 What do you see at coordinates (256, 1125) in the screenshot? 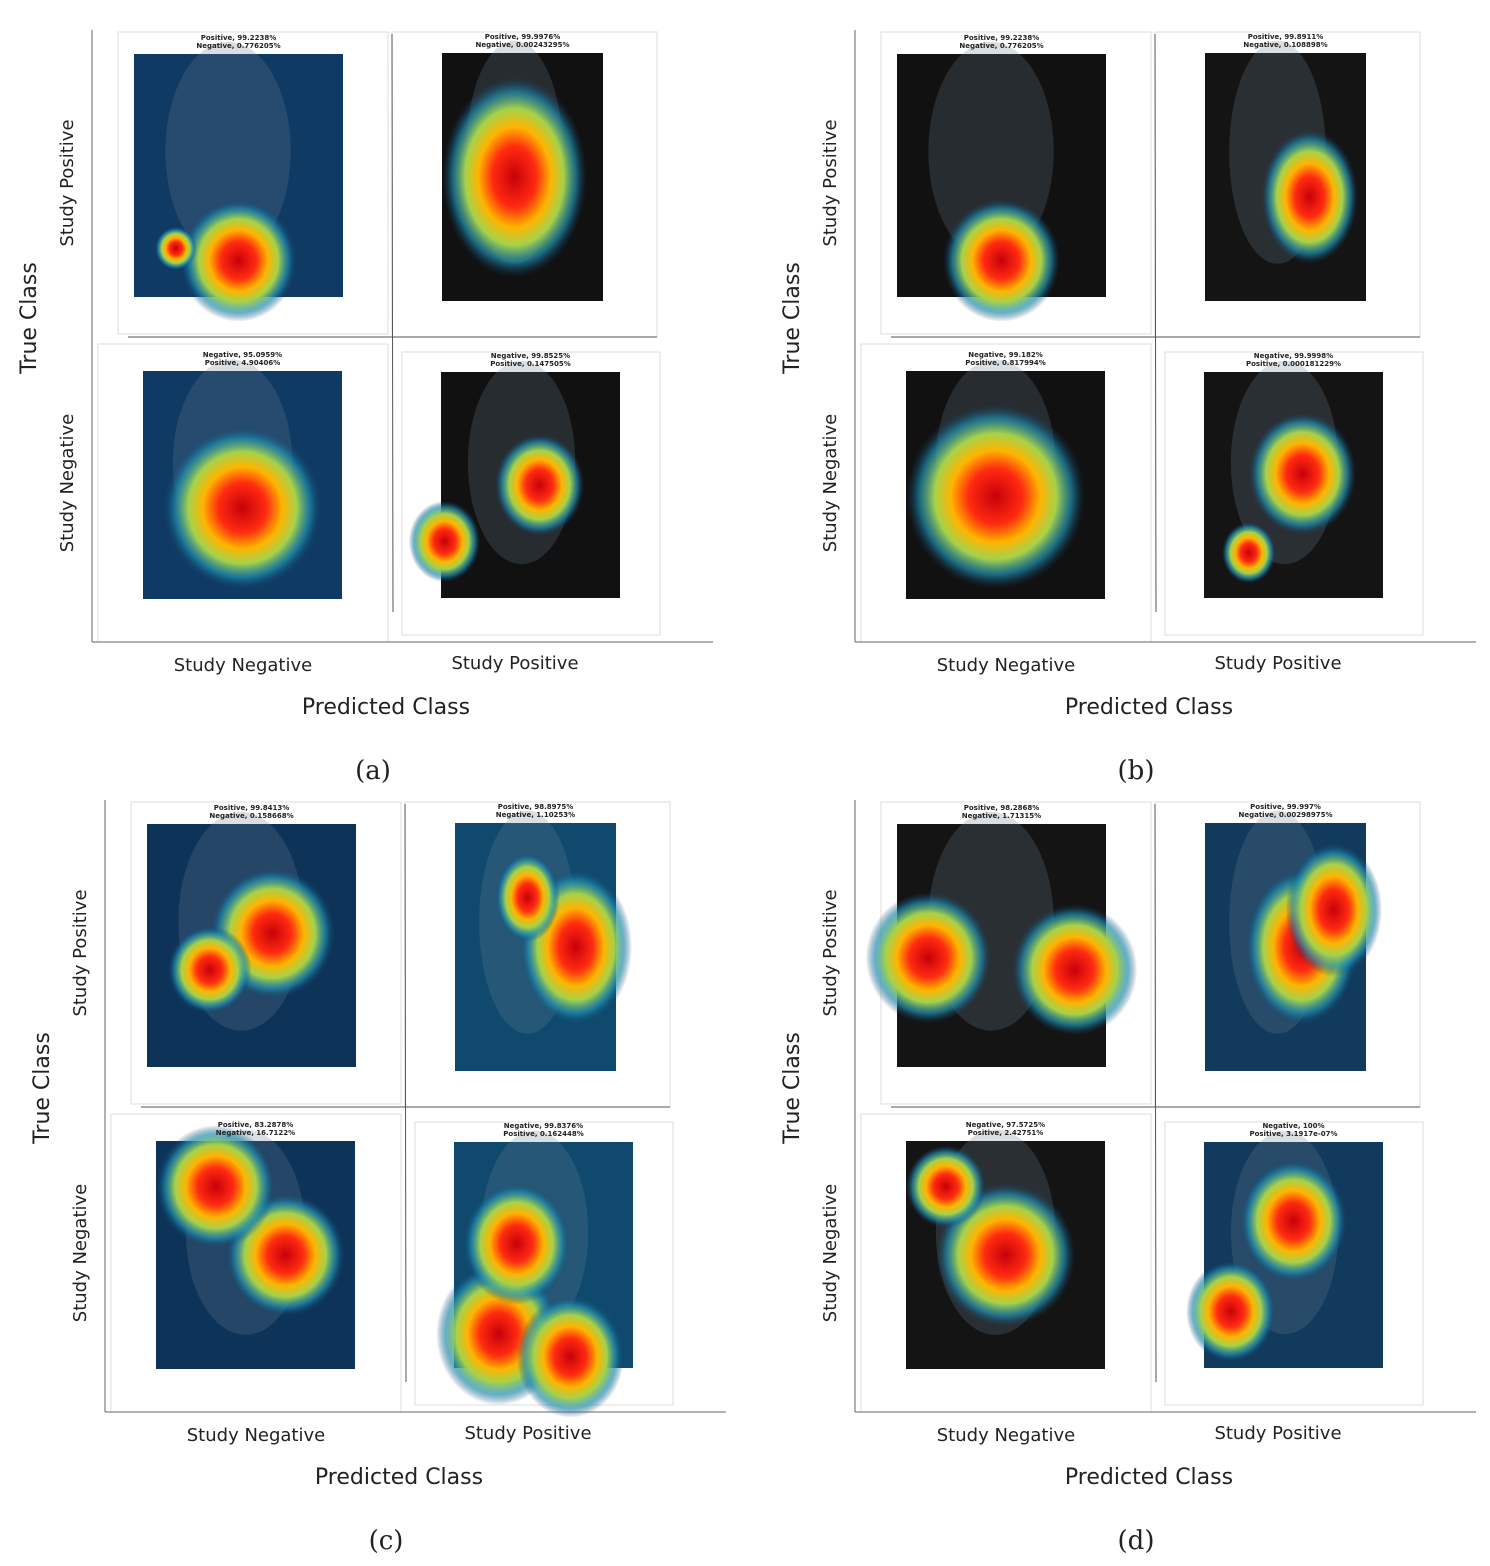
I see `probability-text: Positive, 83.2878%` at bounding box center [256, 1125].